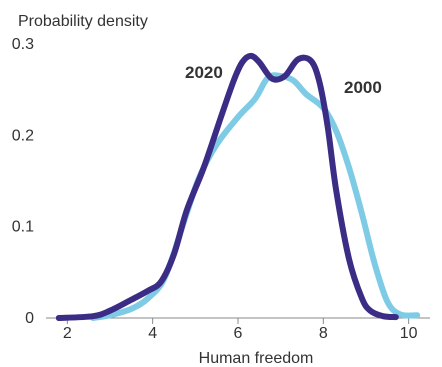 This screenshot has width=442, height=367. I want to click on y-tick-label: 0.1, so click(23, 227).